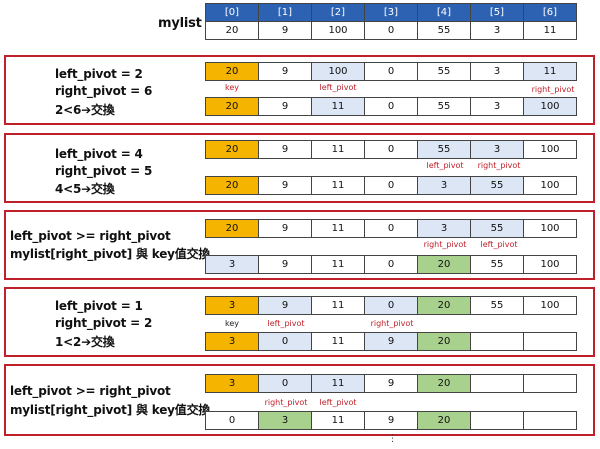 This screenshot has height=449, width=600. Describe the element at coordinates (550, 149) in the screenshot. I see `step2-before-cell-6: 100` at that location.